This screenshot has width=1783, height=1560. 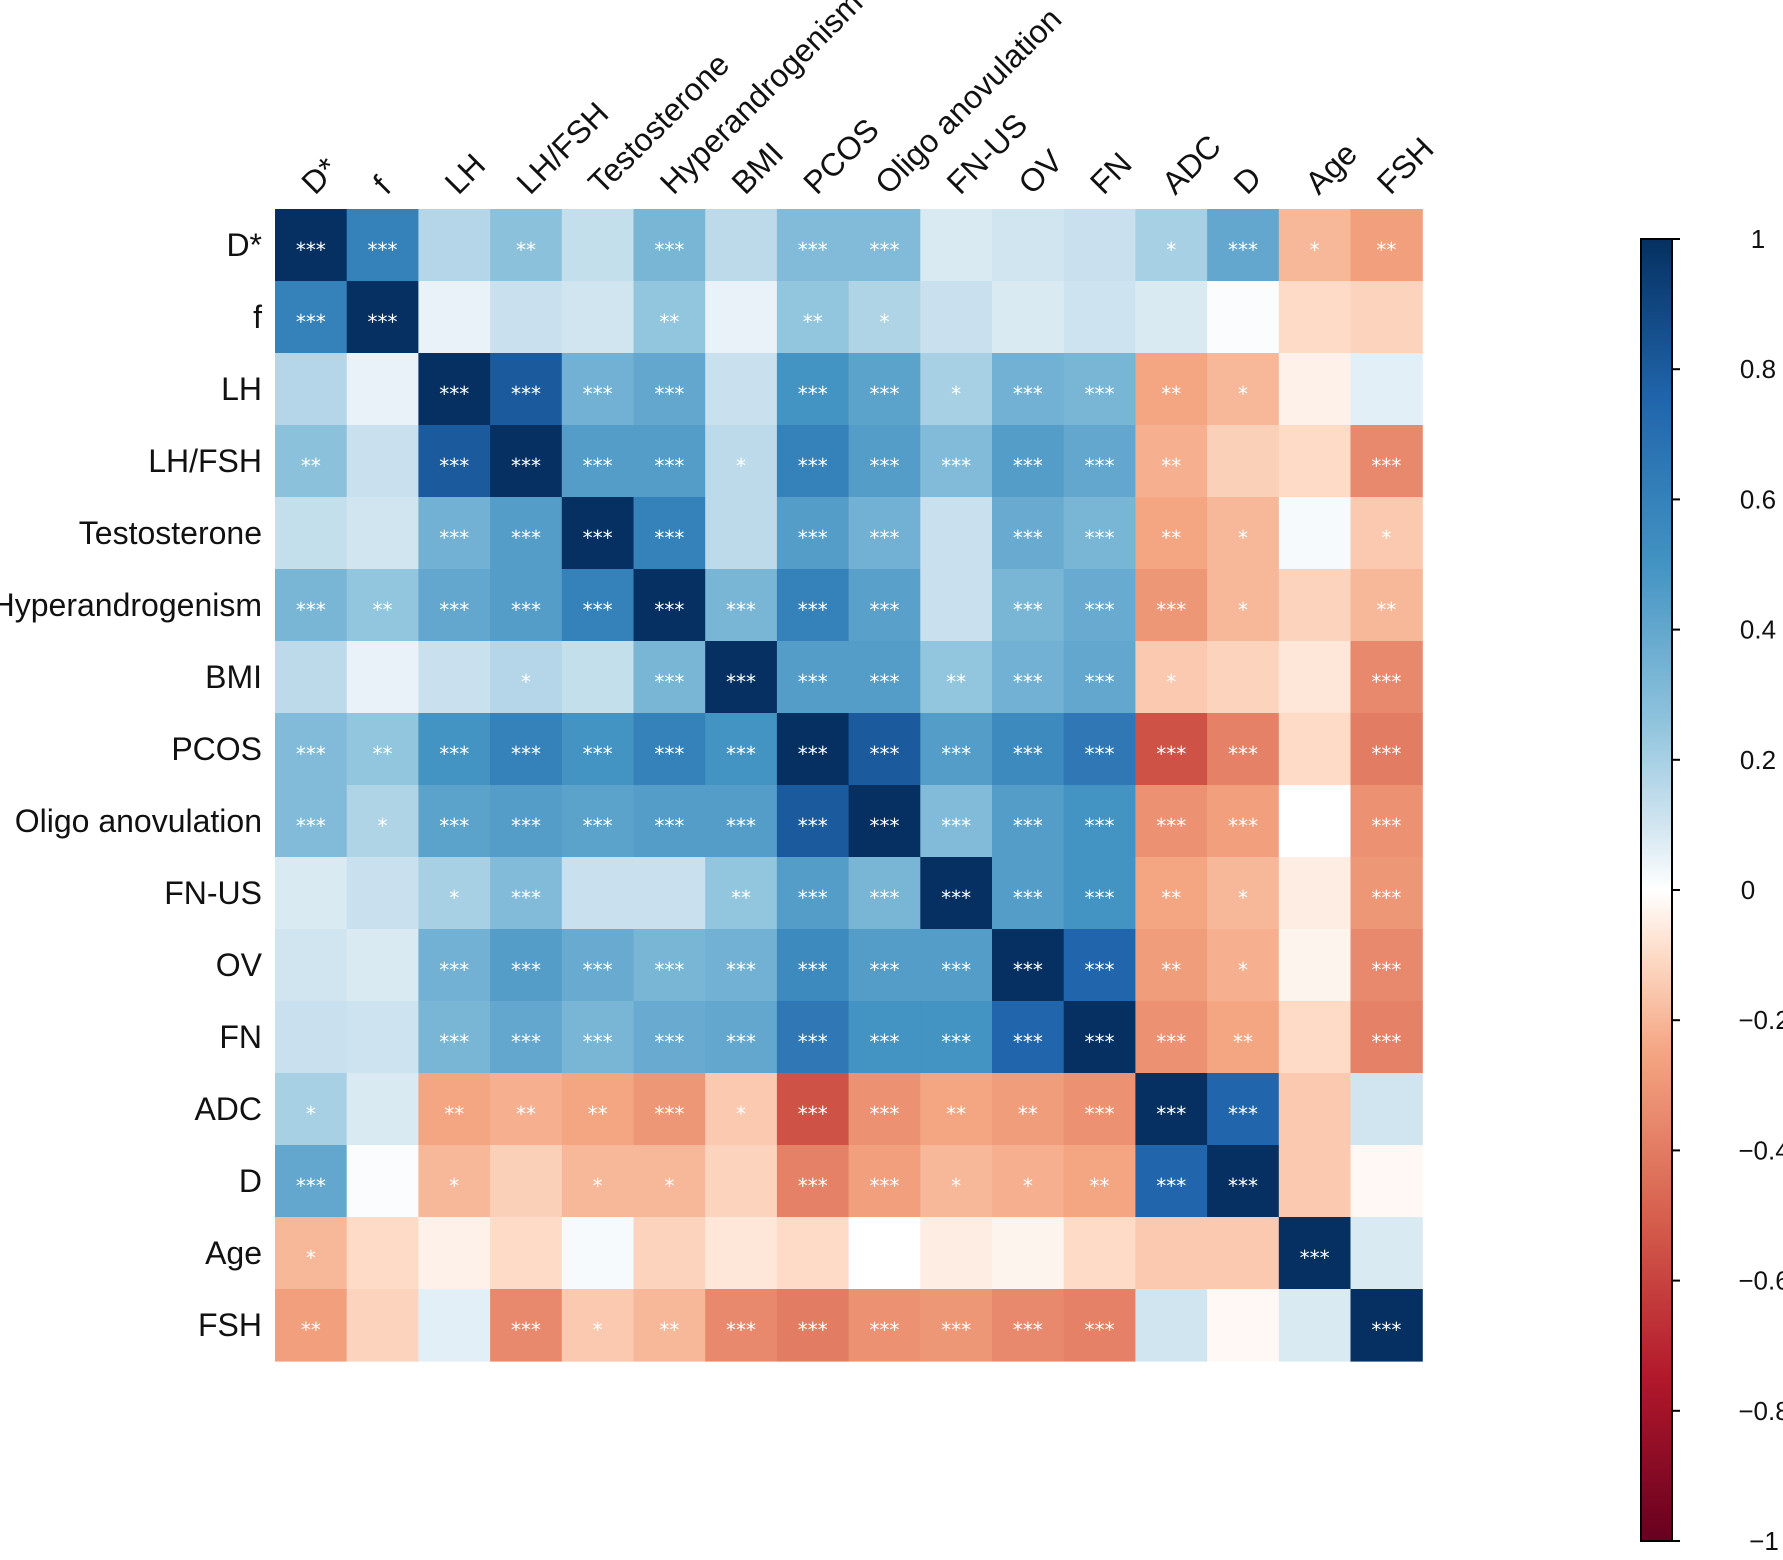 I want to click on significance-lh-ov: ***, so click(x=1028, y=394).